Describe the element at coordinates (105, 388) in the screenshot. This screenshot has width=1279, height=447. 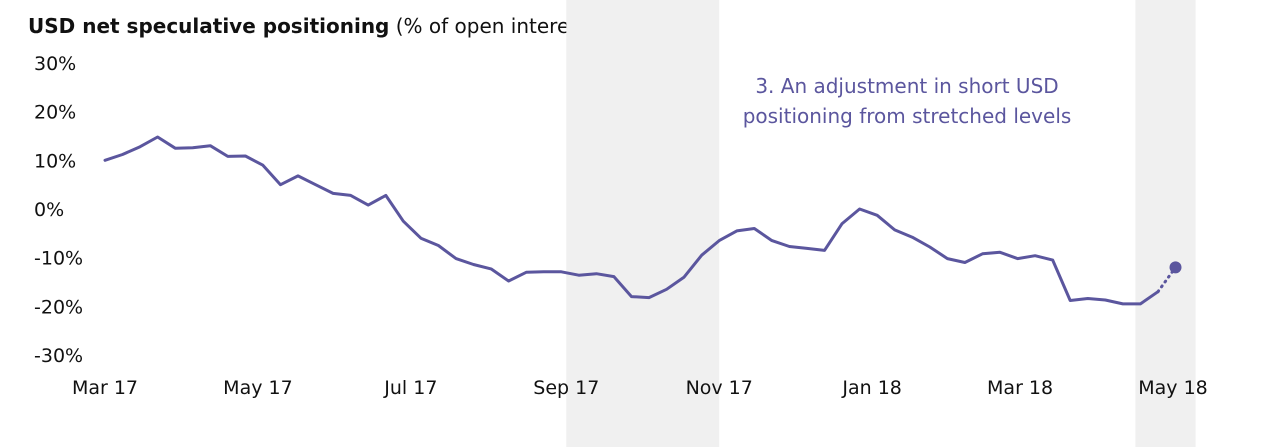
I see `x-tick-label: Mar 17` at that location.